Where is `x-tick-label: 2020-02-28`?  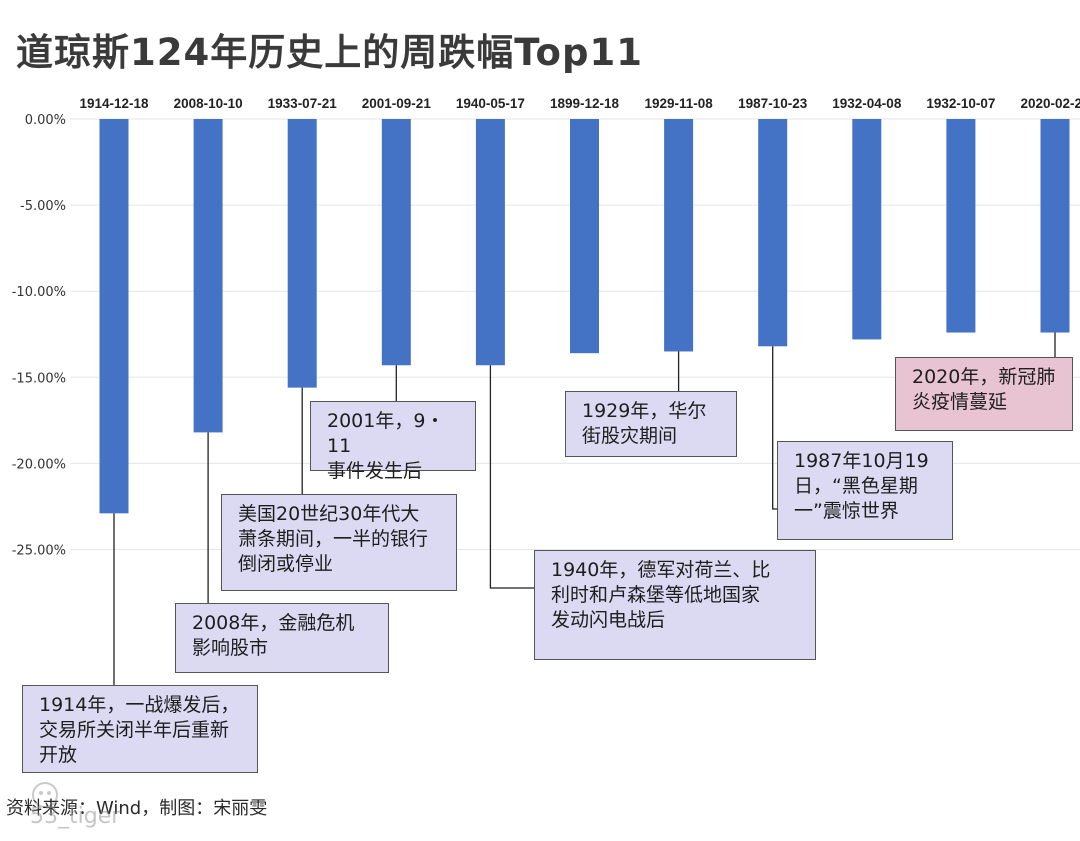
x-tick-label: 2020-02-28 is located at coordinates (1050, 103).